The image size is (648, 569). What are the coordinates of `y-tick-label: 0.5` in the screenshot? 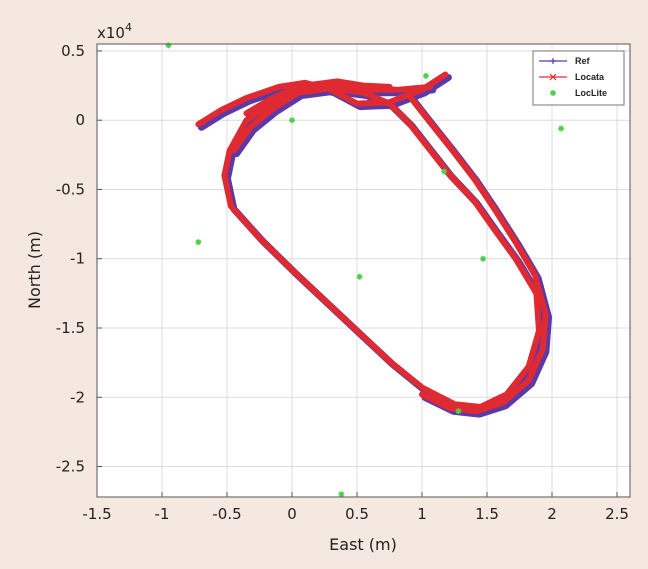 It's located at (73, 51).